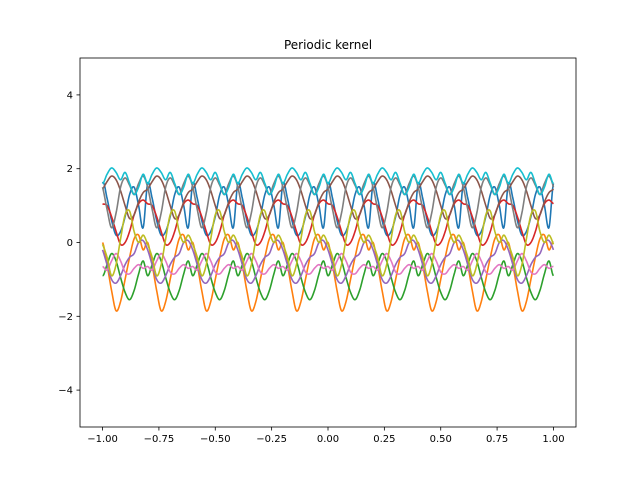  Describe the element at coordinates (70, 169) in the screenshot. I see `y-tick-label: 2` at that location.